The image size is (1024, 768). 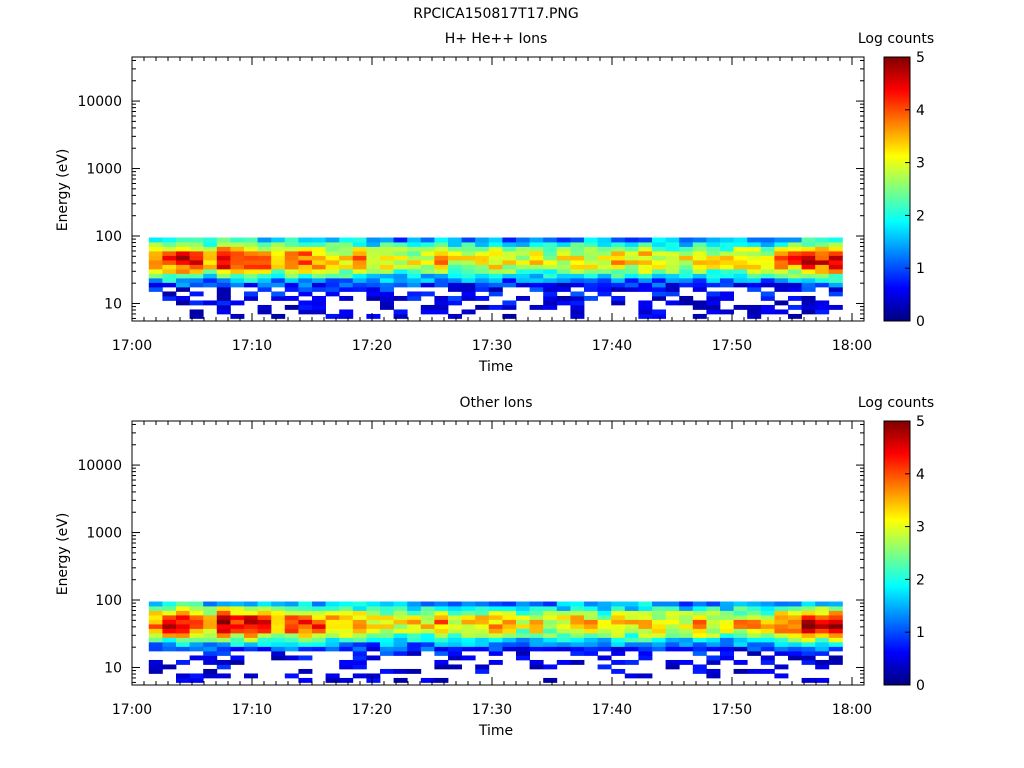 I want to click on x-tick-label: 17:40, so click(x=612, y=710).